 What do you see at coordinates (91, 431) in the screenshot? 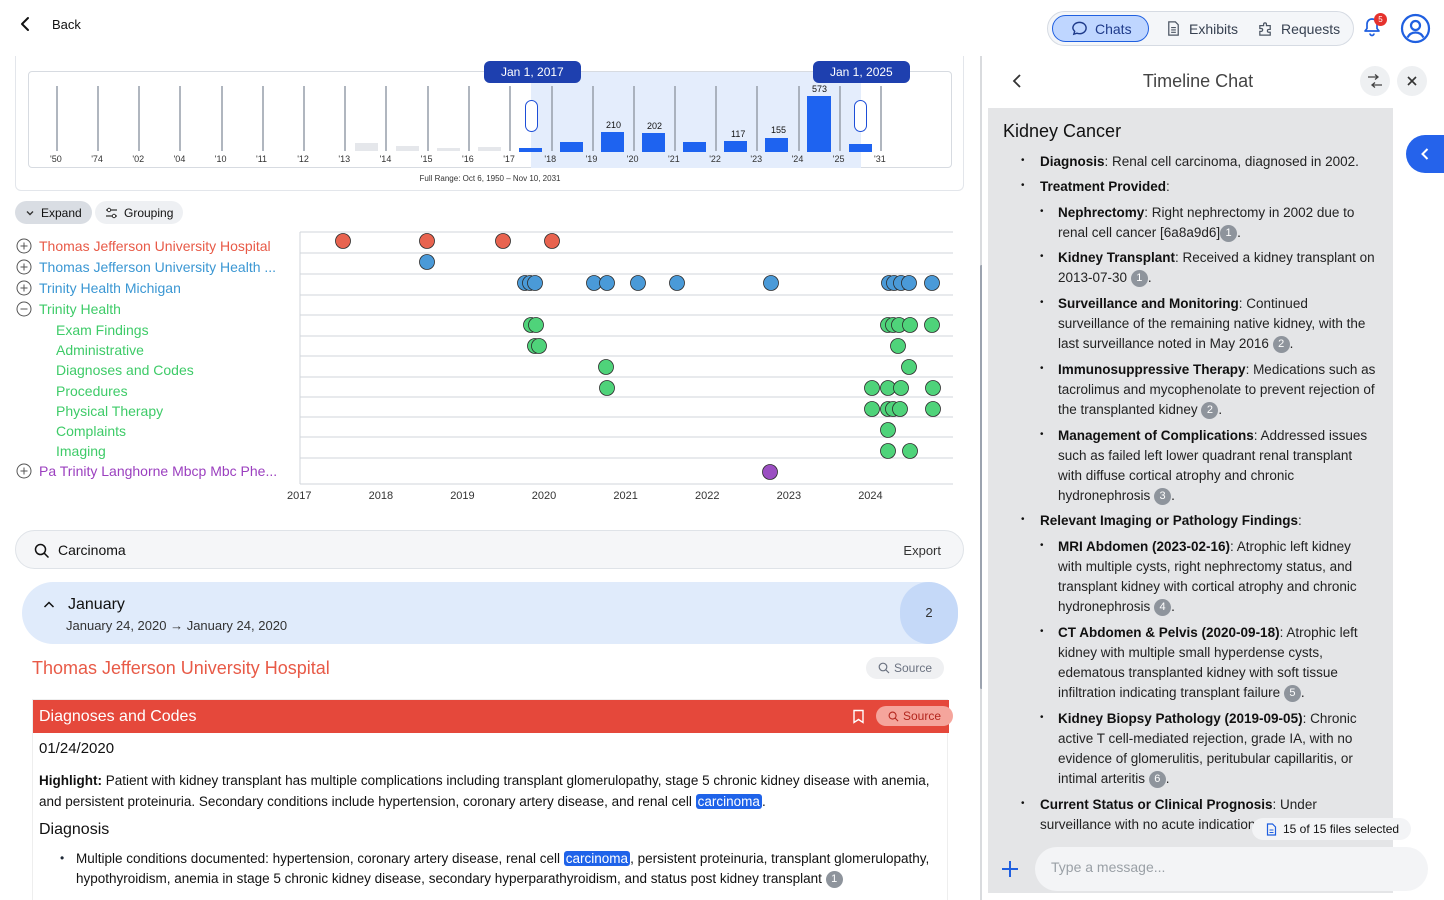
I see `subgroup-complaints: Complaints` at bounding box center [91, 431].